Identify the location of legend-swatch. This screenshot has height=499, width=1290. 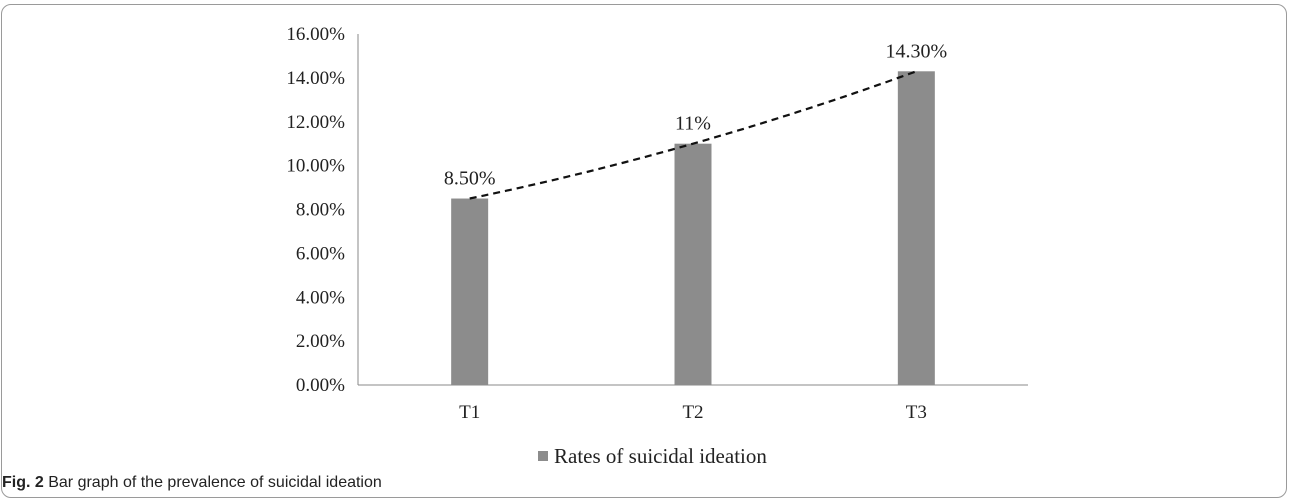
(543, 456).